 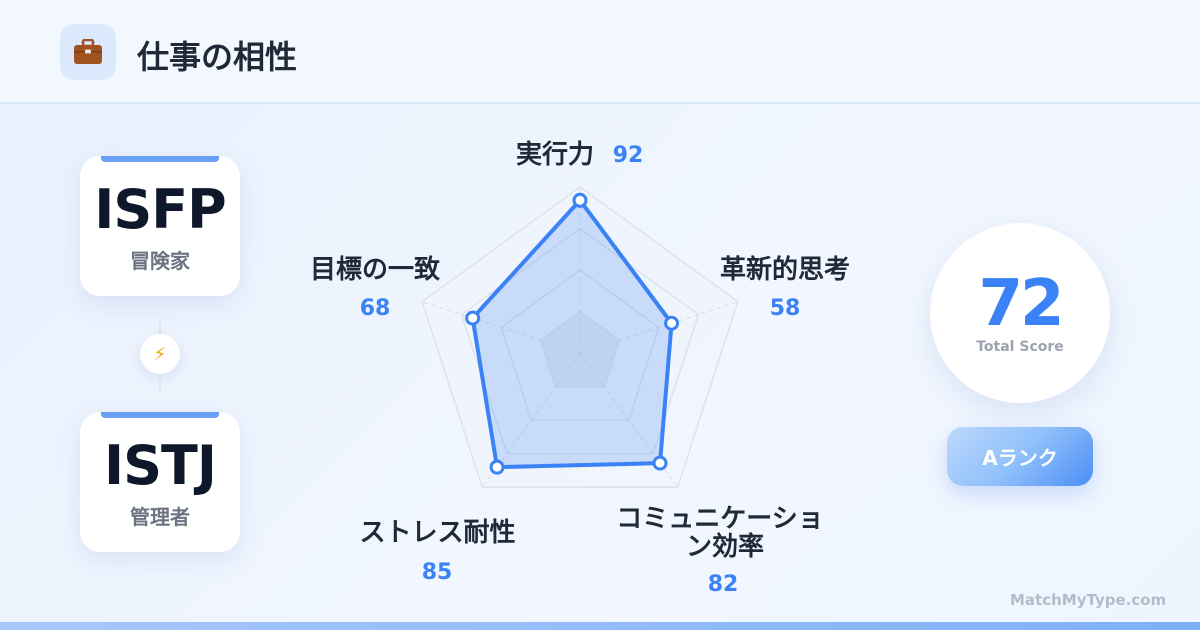 What do you see at coordinates (437, 572) in the screenshot?
I see `axis-value: 85` at bounding box center [437, 572].